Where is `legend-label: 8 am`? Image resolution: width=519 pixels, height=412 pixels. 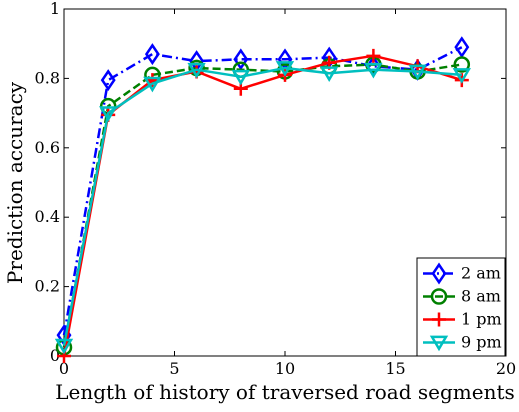
legend-label: 8 am is located at coordinates (481, 296).